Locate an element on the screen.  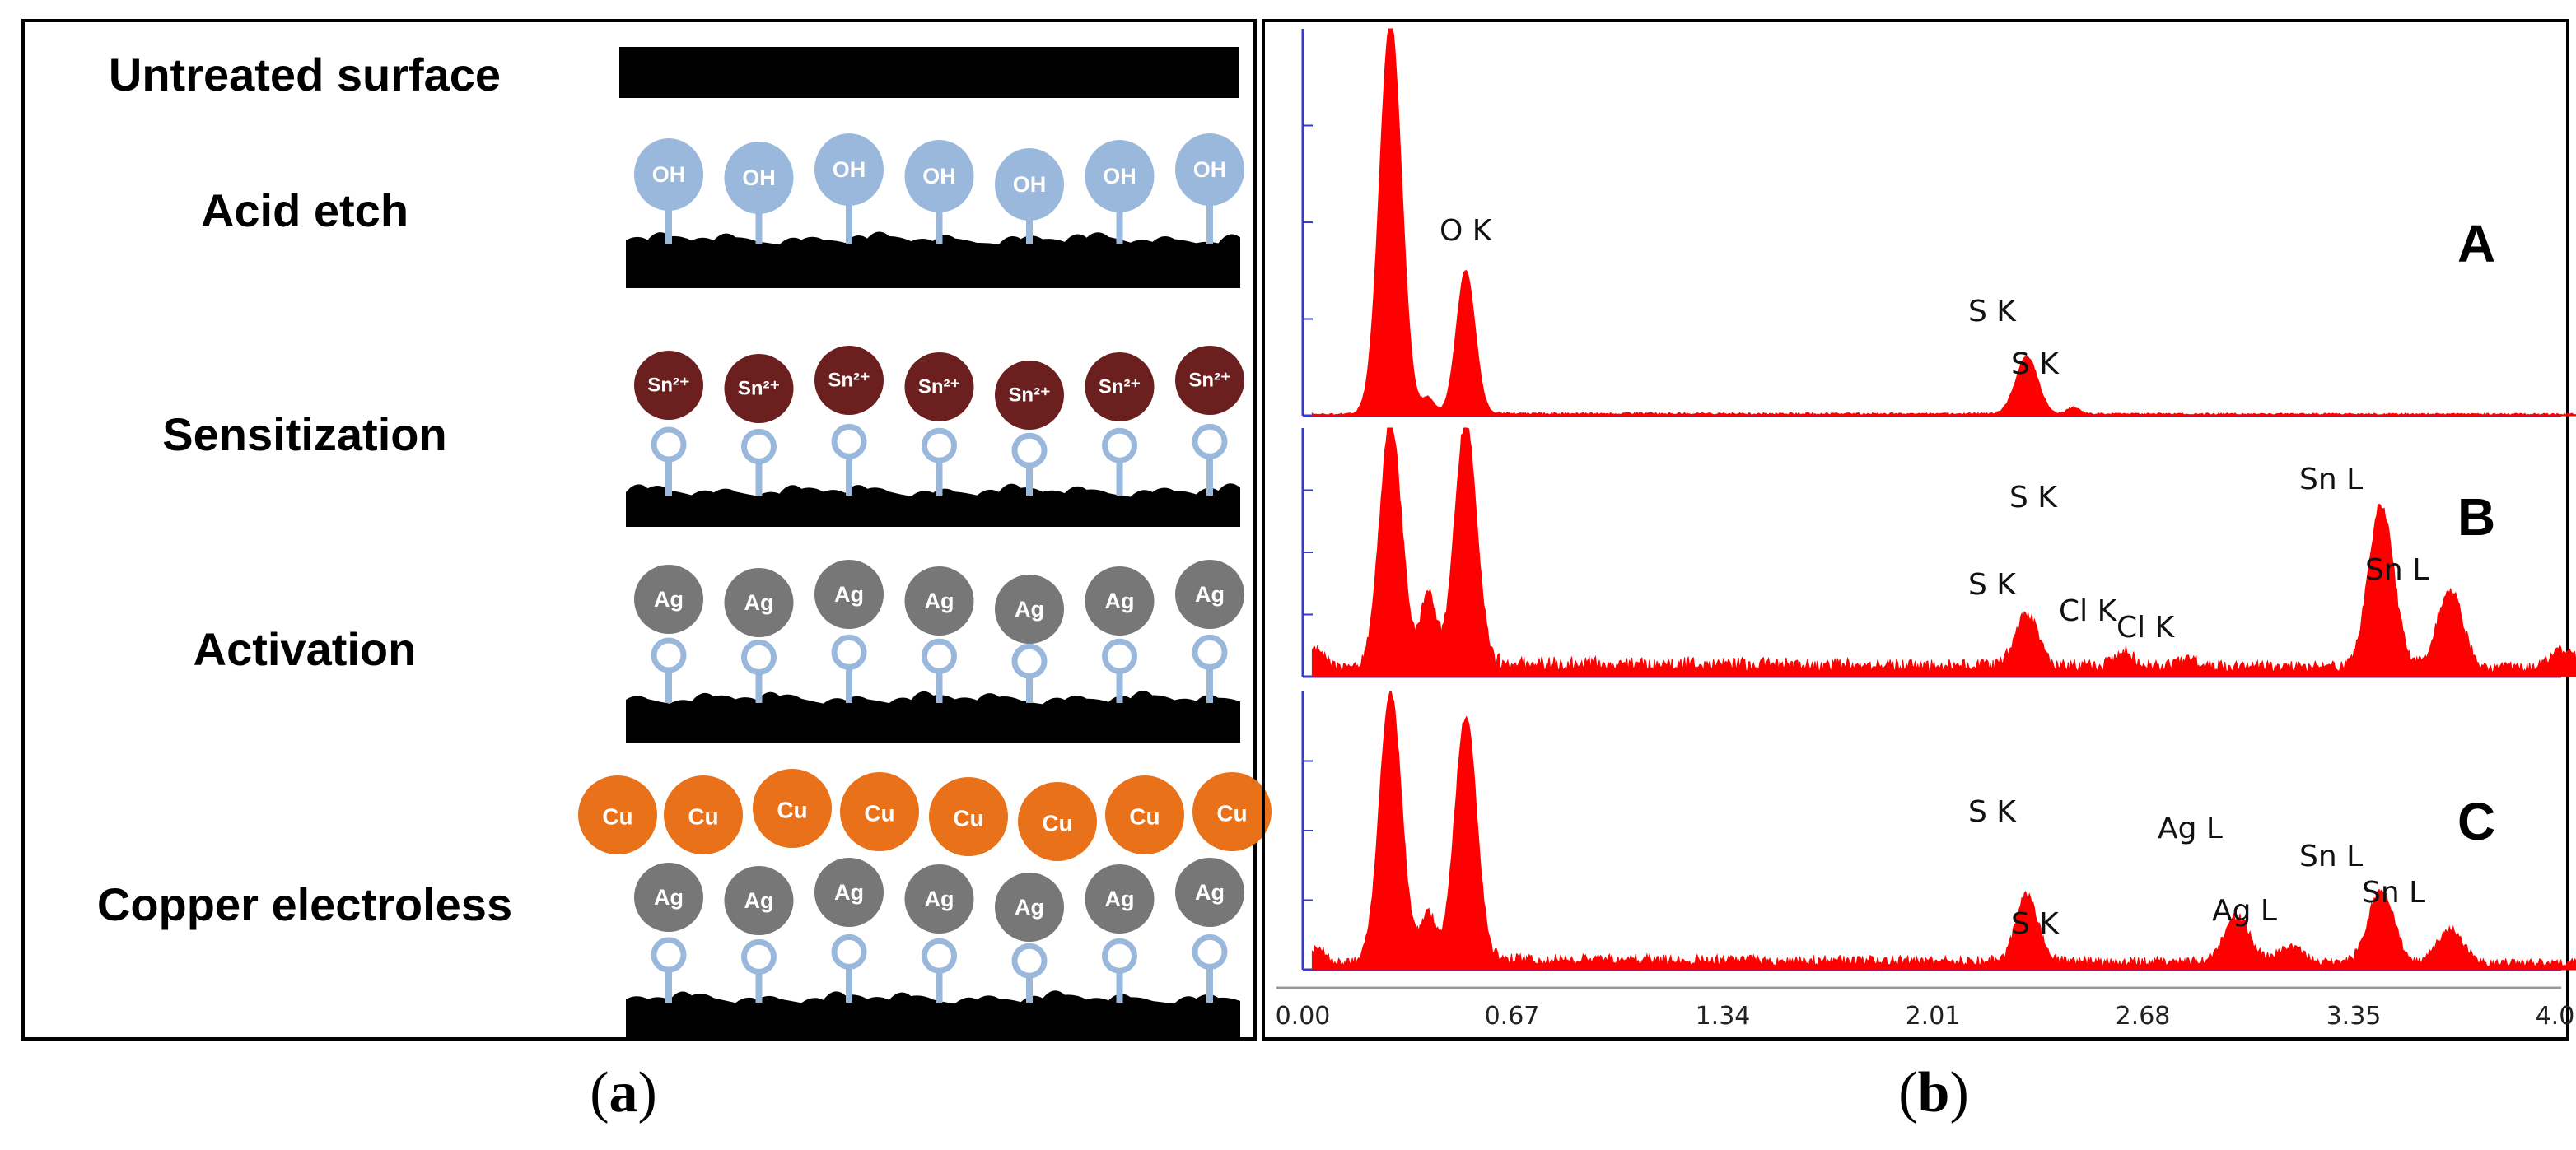
untreated-surface-bar is located at coordinates (929, 72).